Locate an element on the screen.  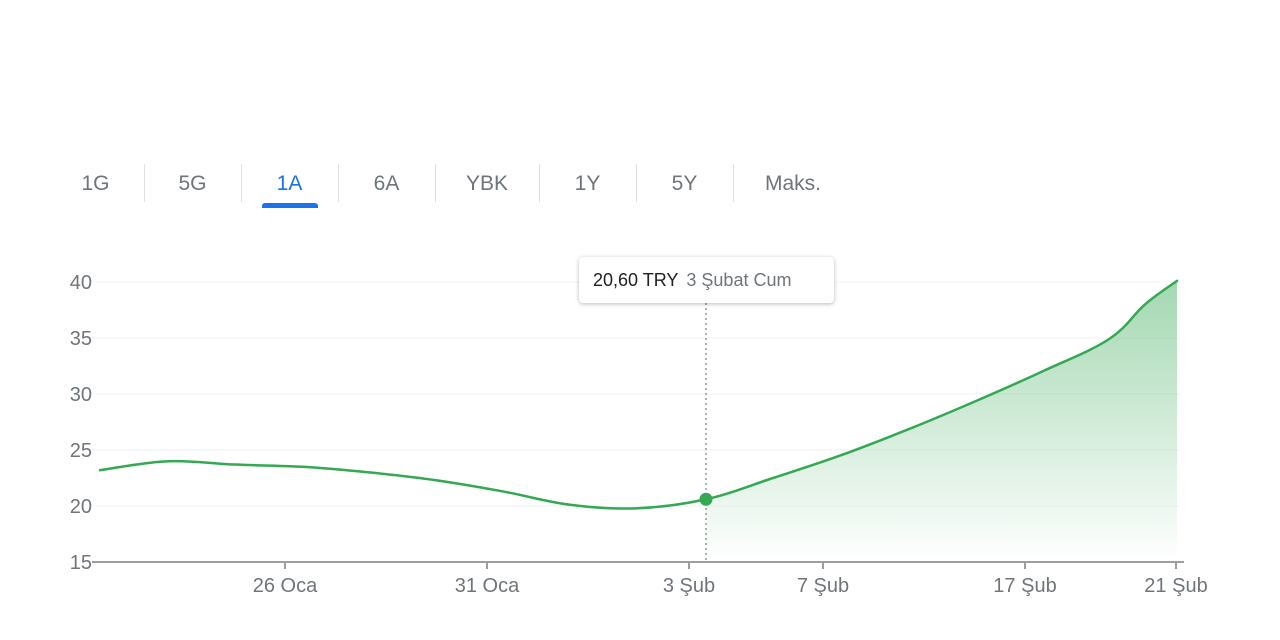
price-tooltip: 20,60 TRY 3 Şubat Cum is located at coordinates (706, 280).